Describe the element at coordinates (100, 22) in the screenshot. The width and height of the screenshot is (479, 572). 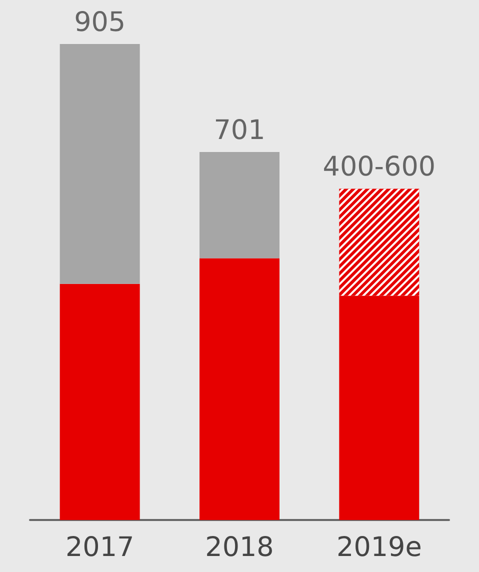
I see `annotation: 905` at that location.